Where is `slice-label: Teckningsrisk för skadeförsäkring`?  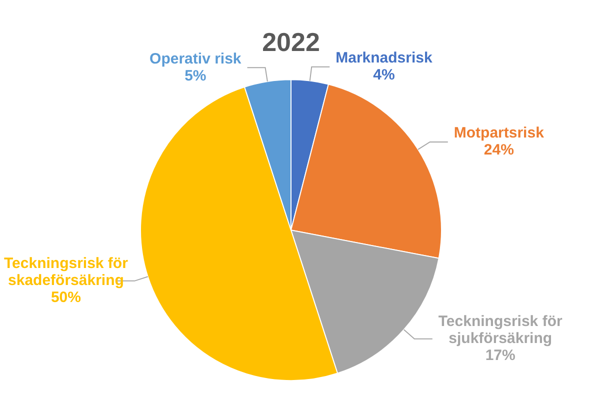 slice-label: Teckningsrisk för skadeförsäkring is located at coordinates (66, 272).